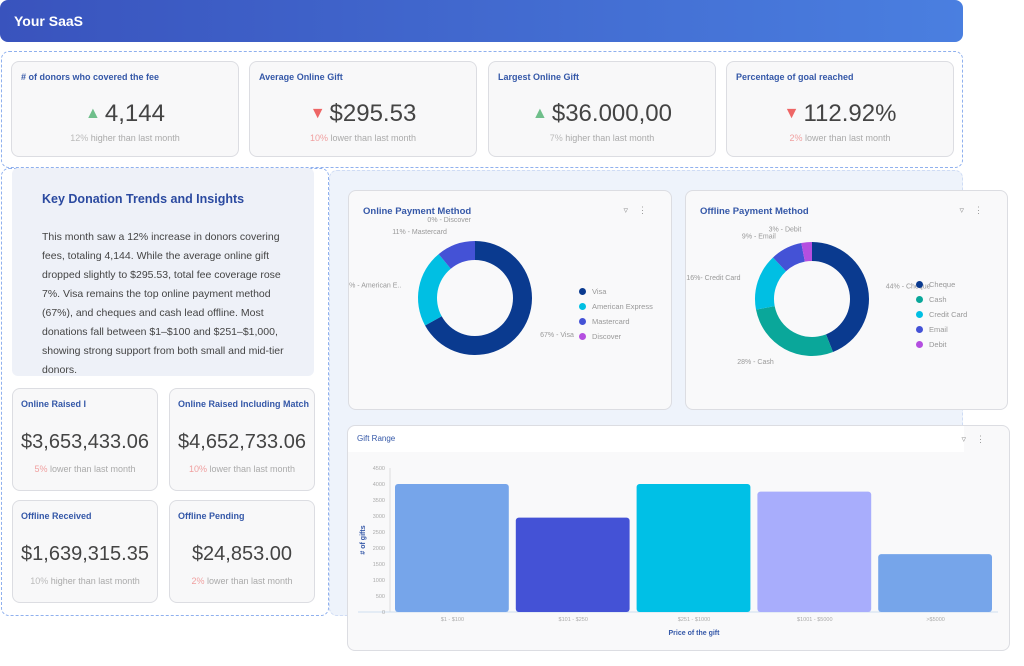 Image resolution: width=1024 pixels, height=666 pixels. Describe the element at coordinates (694, 620) in the screenshot. I see `x-tick-label: $251 - $1000` at that location.